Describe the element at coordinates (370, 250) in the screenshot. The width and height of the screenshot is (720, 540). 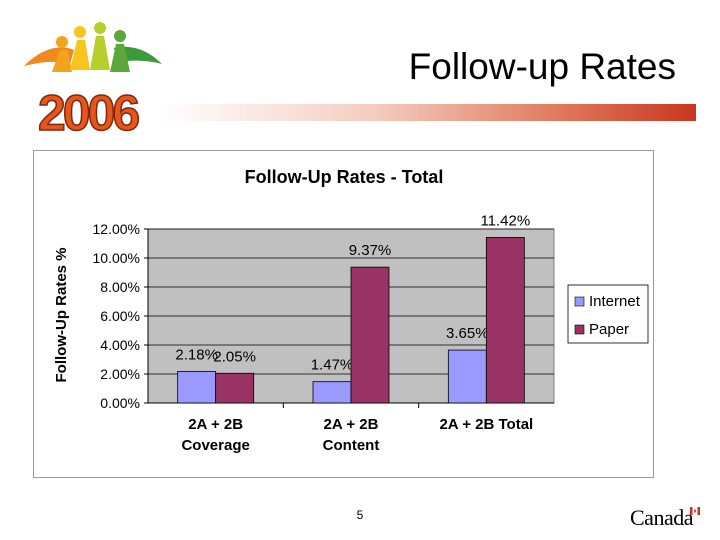
I see `data-label: 9.37%` at that location.